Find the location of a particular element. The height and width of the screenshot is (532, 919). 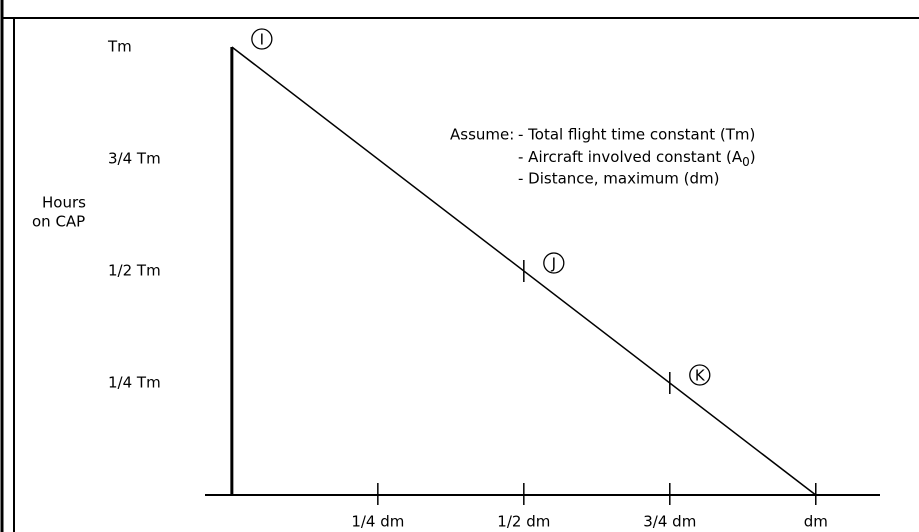

annotation-subscript: 0 is located at coordinates (746, 162).